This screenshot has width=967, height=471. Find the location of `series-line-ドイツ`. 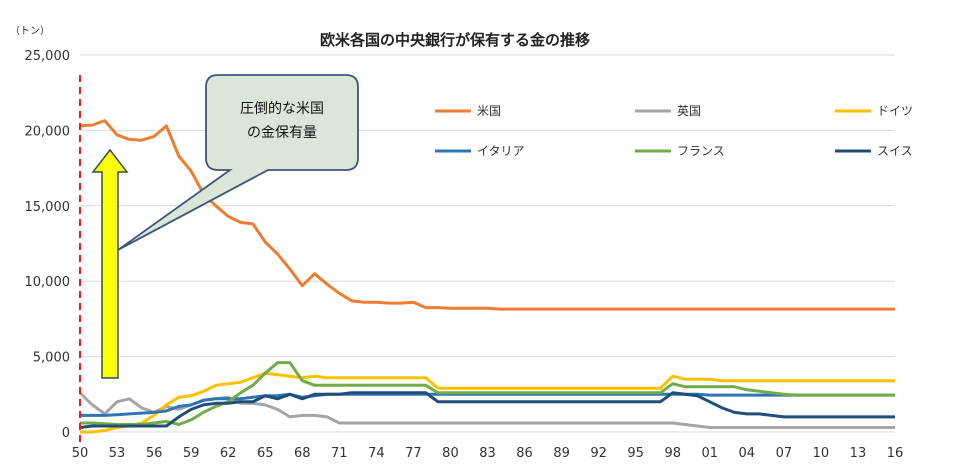

series-line-ドイツ is located at coordinates (487, 402).